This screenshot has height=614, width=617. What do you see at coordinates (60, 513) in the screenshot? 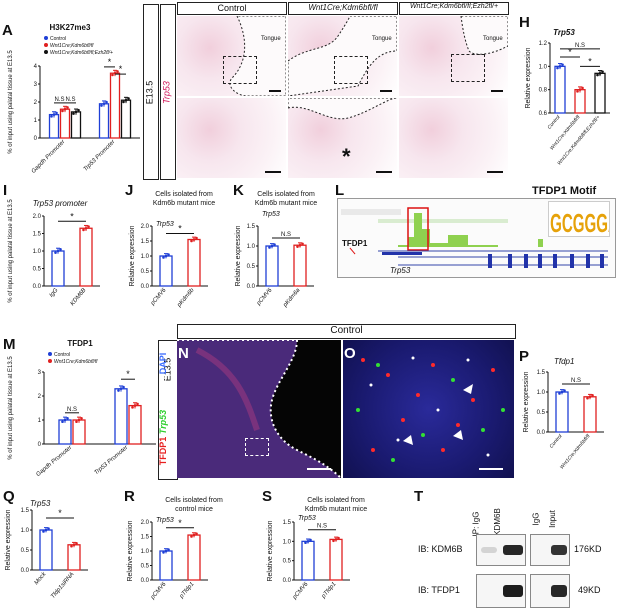
I see `sig-q-label: *` at bounding box center [60, 513].